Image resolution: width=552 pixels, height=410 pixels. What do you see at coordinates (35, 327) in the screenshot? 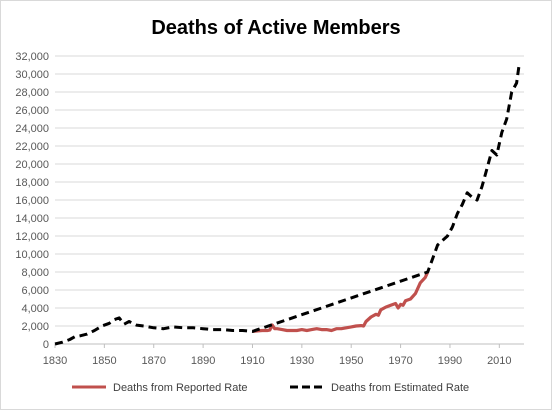
I see `y-tick-label: 2,000` at bounding box center [35, 327].